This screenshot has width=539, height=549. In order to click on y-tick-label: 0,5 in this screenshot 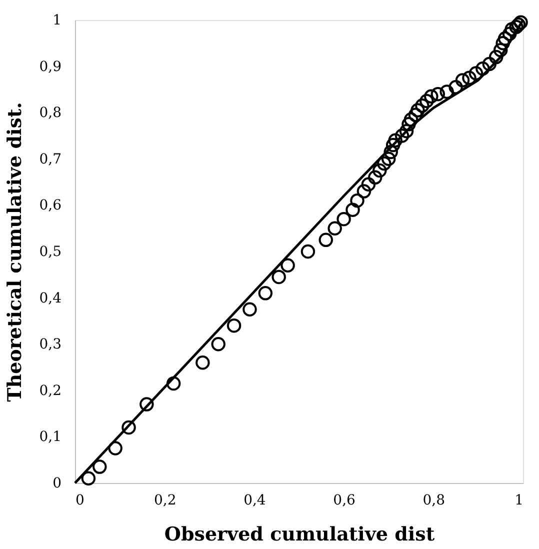, I will do `click(50, 252)`.